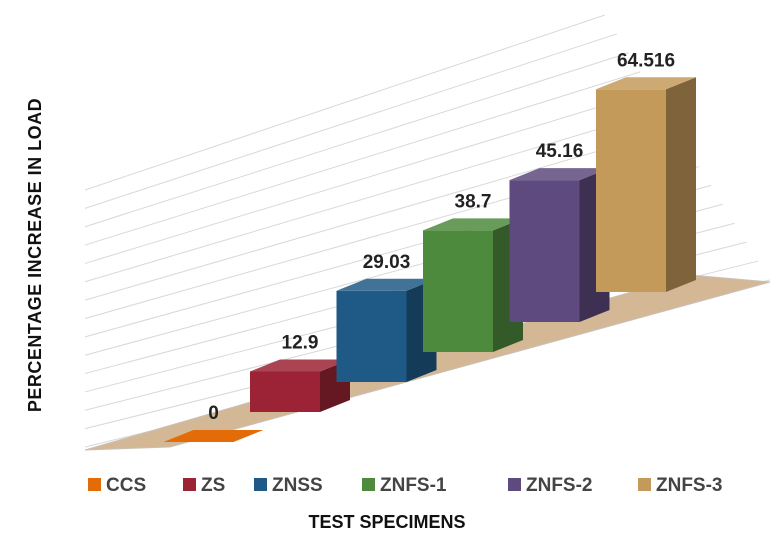 This screenshot has width=774, height=536. What do you see at coordinates (213, 413) in the screenshot?
I see `data-label: 0` at bounding box center [213, 413].